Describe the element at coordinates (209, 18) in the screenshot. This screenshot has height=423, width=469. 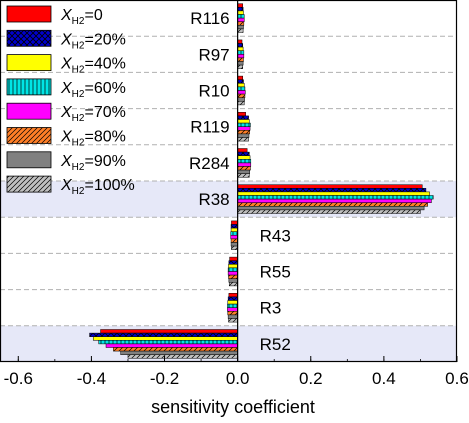
I see `reaction-label-r116: R116` at that location.